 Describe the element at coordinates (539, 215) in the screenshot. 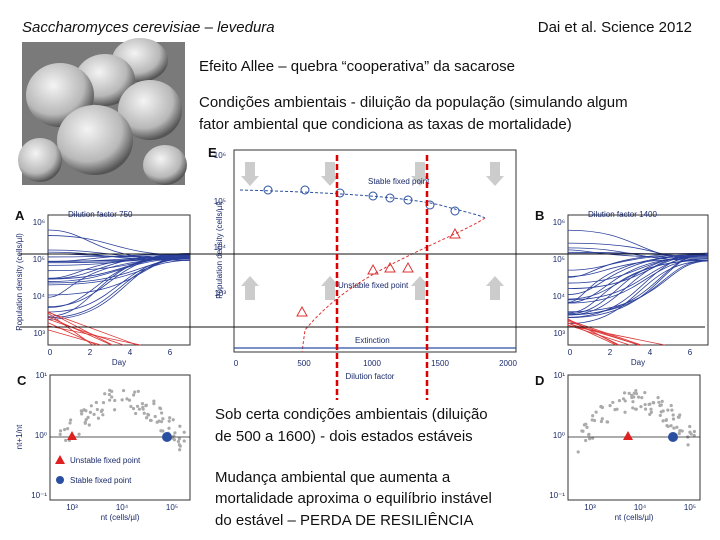

I see `figure-label: B` at that location.